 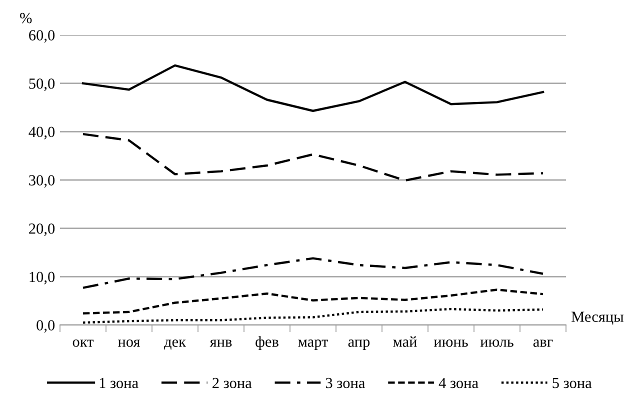 What do you see at coordinates (119, 383) in the screenshot?
I see `legend-label: 1 зона` at bounding box center [119, 383].